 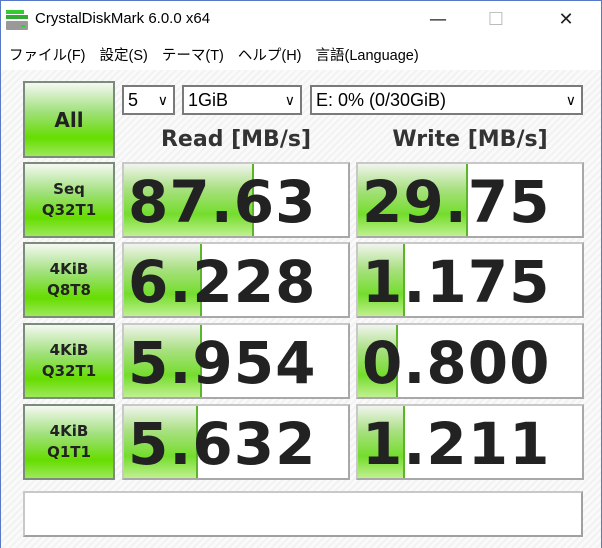 I want to click on write-result-cell: 0.800, so click(x=470, y=361).